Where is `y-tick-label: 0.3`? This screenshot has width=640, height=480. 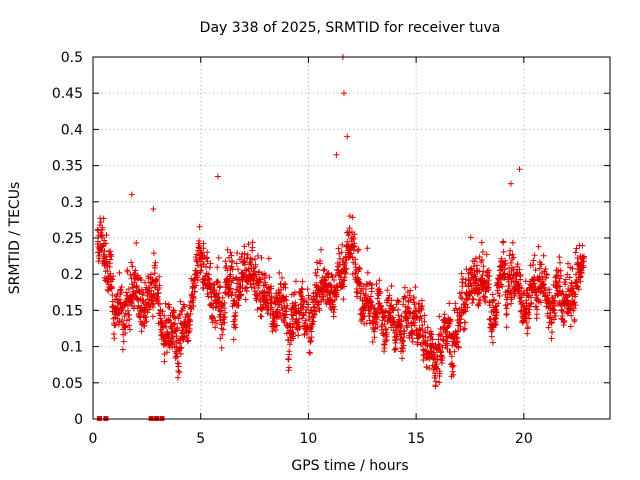 y-tick-label: 0.3 is located at coordinates (72, 203).